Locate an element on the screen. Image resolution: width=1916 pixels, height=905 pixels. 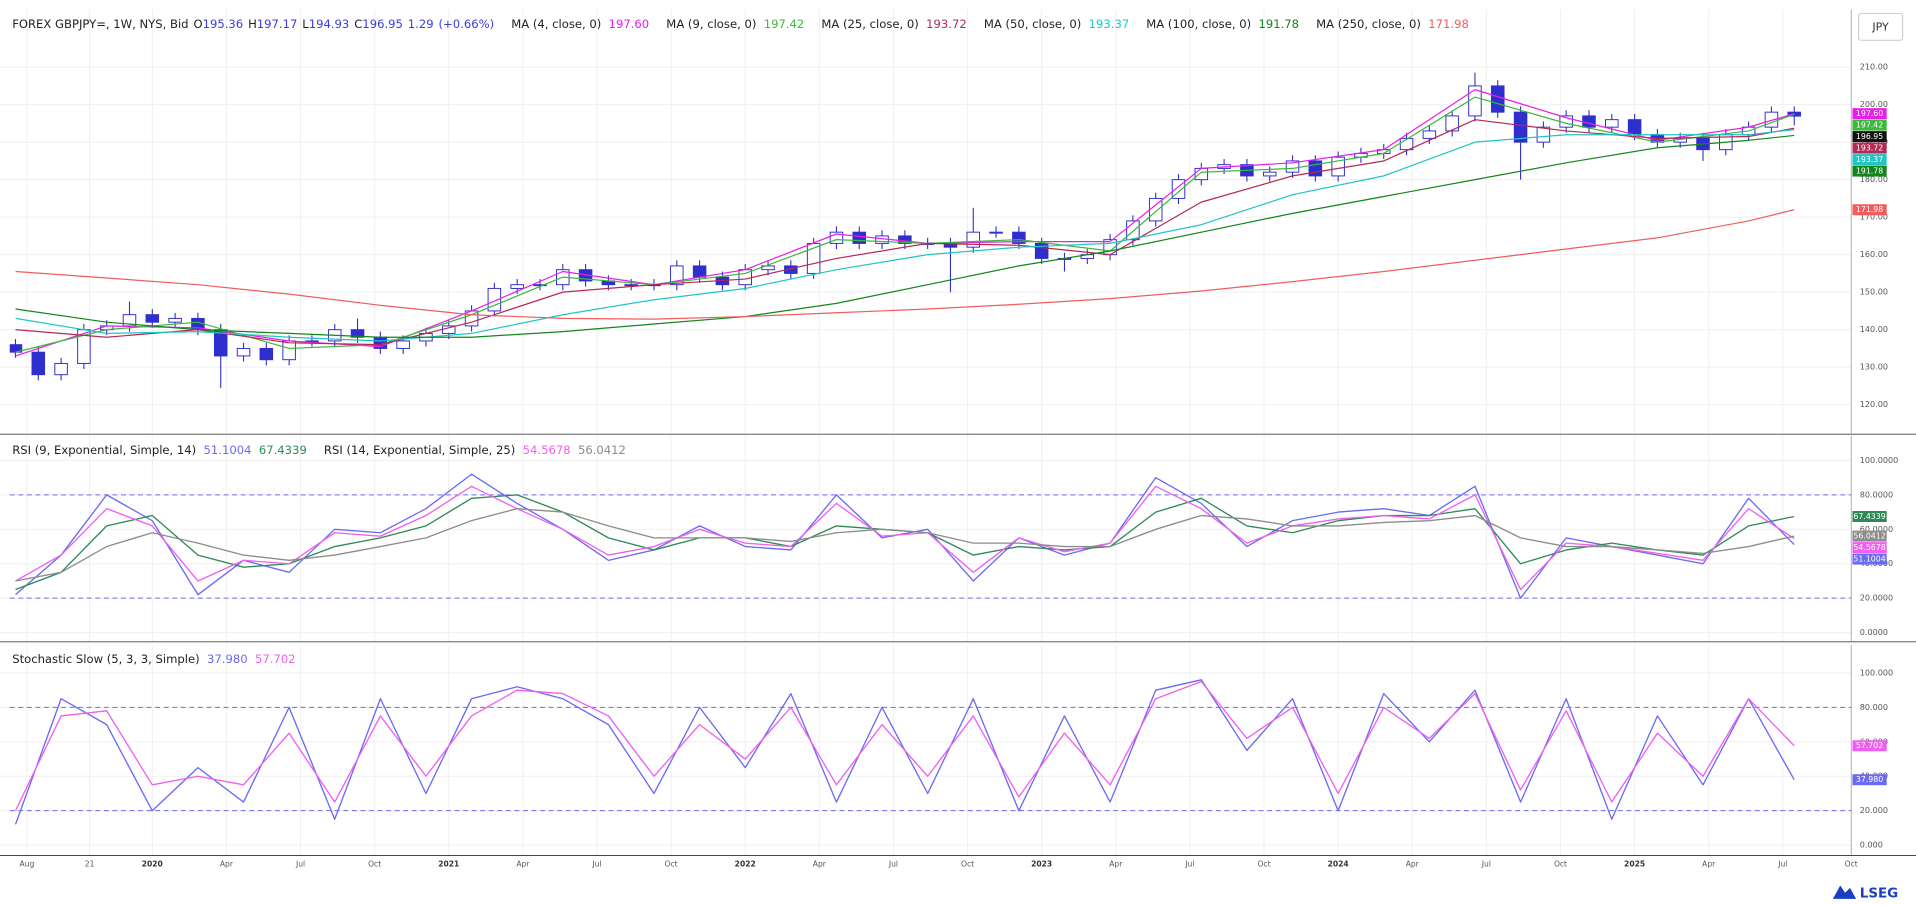
logo-icon is located at coordinates (1844, 892).